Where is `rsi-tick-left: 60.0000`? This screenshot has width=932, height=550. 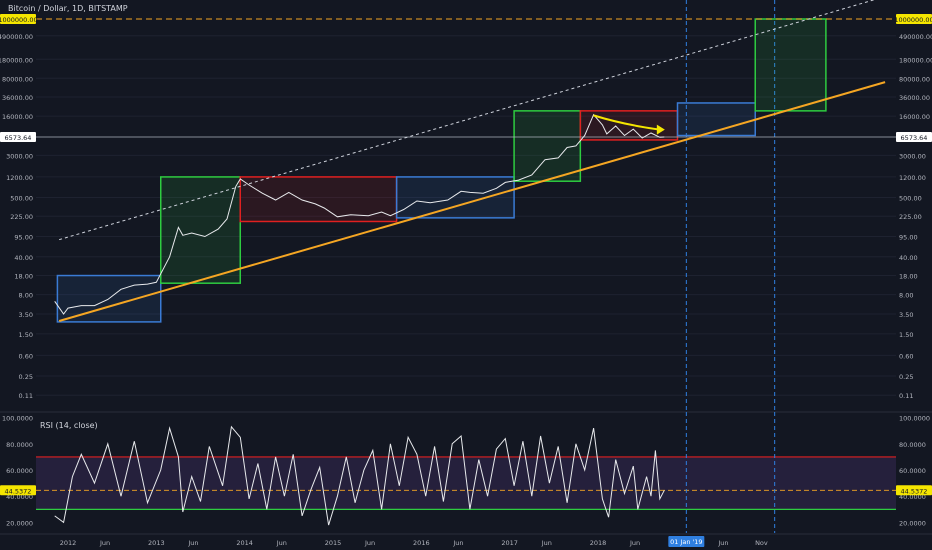 rsi-tick-left: 60.0000 is located at coordinates (19, 471).